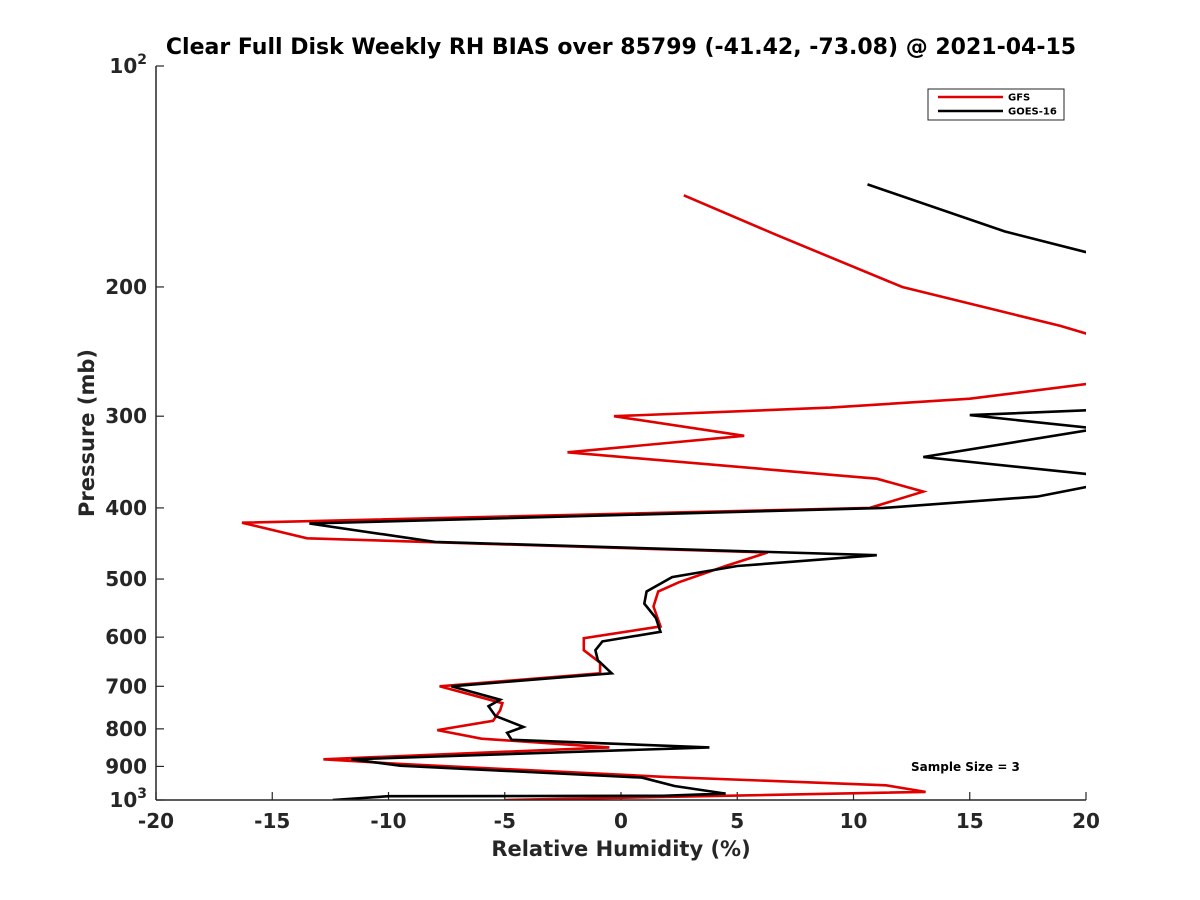 The width and height of the screenshot is (1200, 900). I want to click on y-tick-label: 500, so click(126, 579).